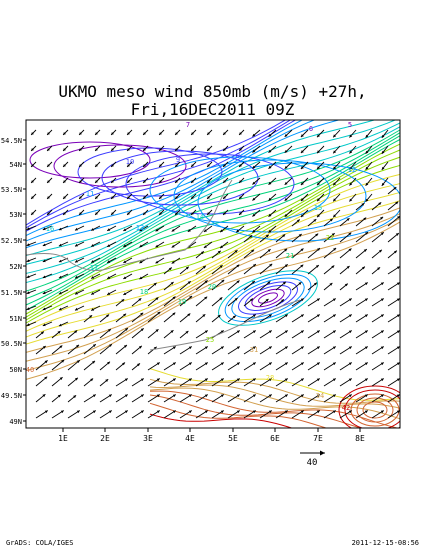  What do you see at coordinates (233, 438) in the screenshot?
I see `x-tick-label: 5E` at bounding box center [233, 438].